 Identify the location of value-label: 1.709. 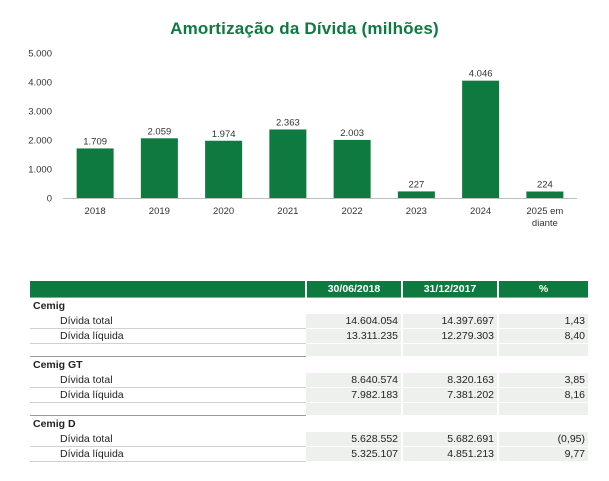
(95, 141).